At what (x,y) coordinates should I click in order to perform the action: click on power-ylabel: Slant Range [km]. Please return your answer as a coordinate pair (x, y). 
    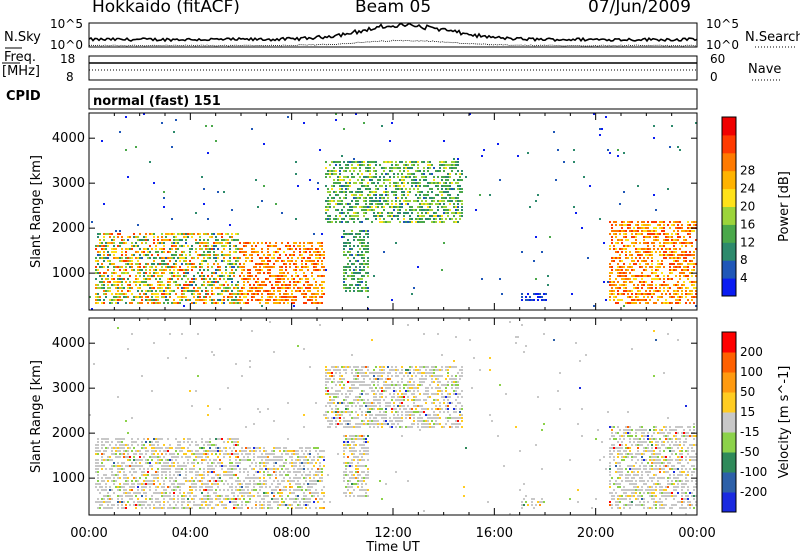
    Looking at the image, I should click on (36, 211).